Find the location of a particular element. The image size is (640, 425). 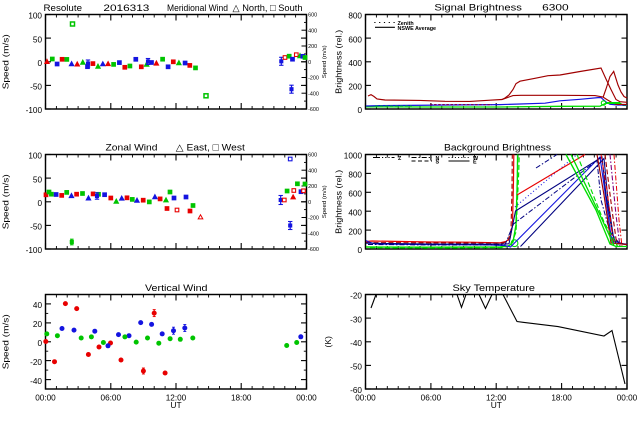

svg-text: W is located at coordinates (476, 159).